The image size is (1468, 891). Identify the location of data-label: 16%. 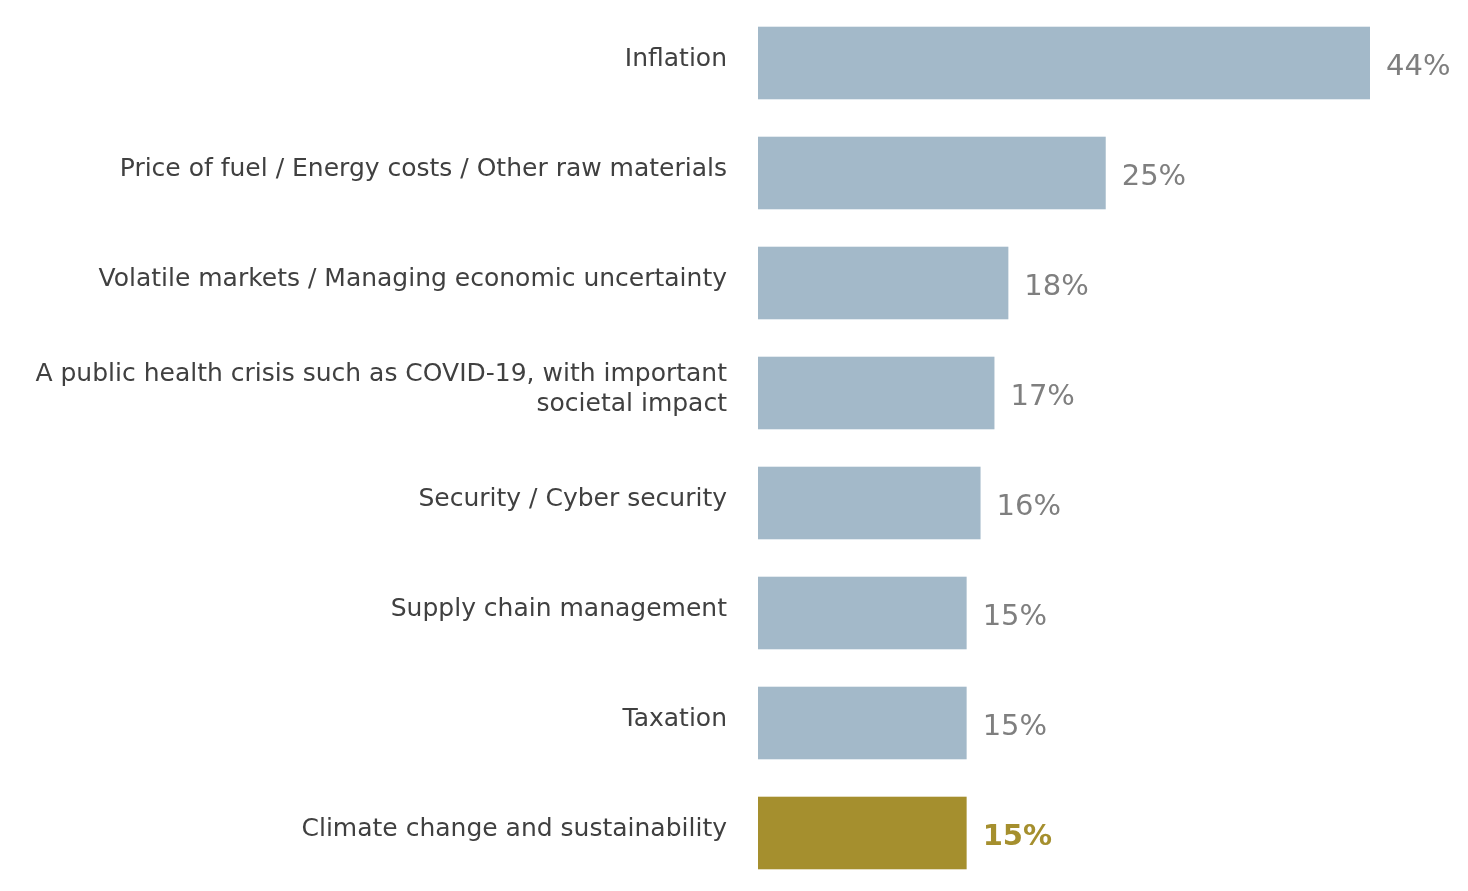
(1029, 505).